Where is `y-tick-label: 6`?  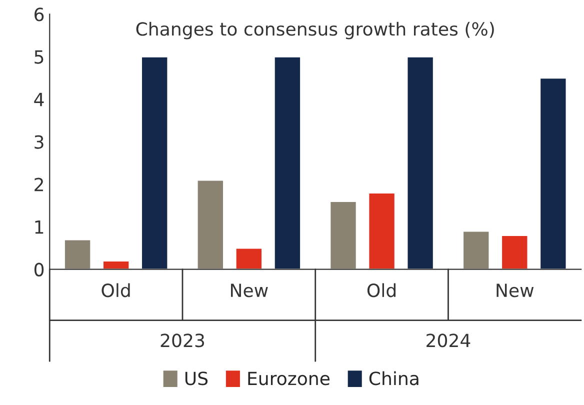
y-tick-label: 6 is located at coordinates (39, 15).